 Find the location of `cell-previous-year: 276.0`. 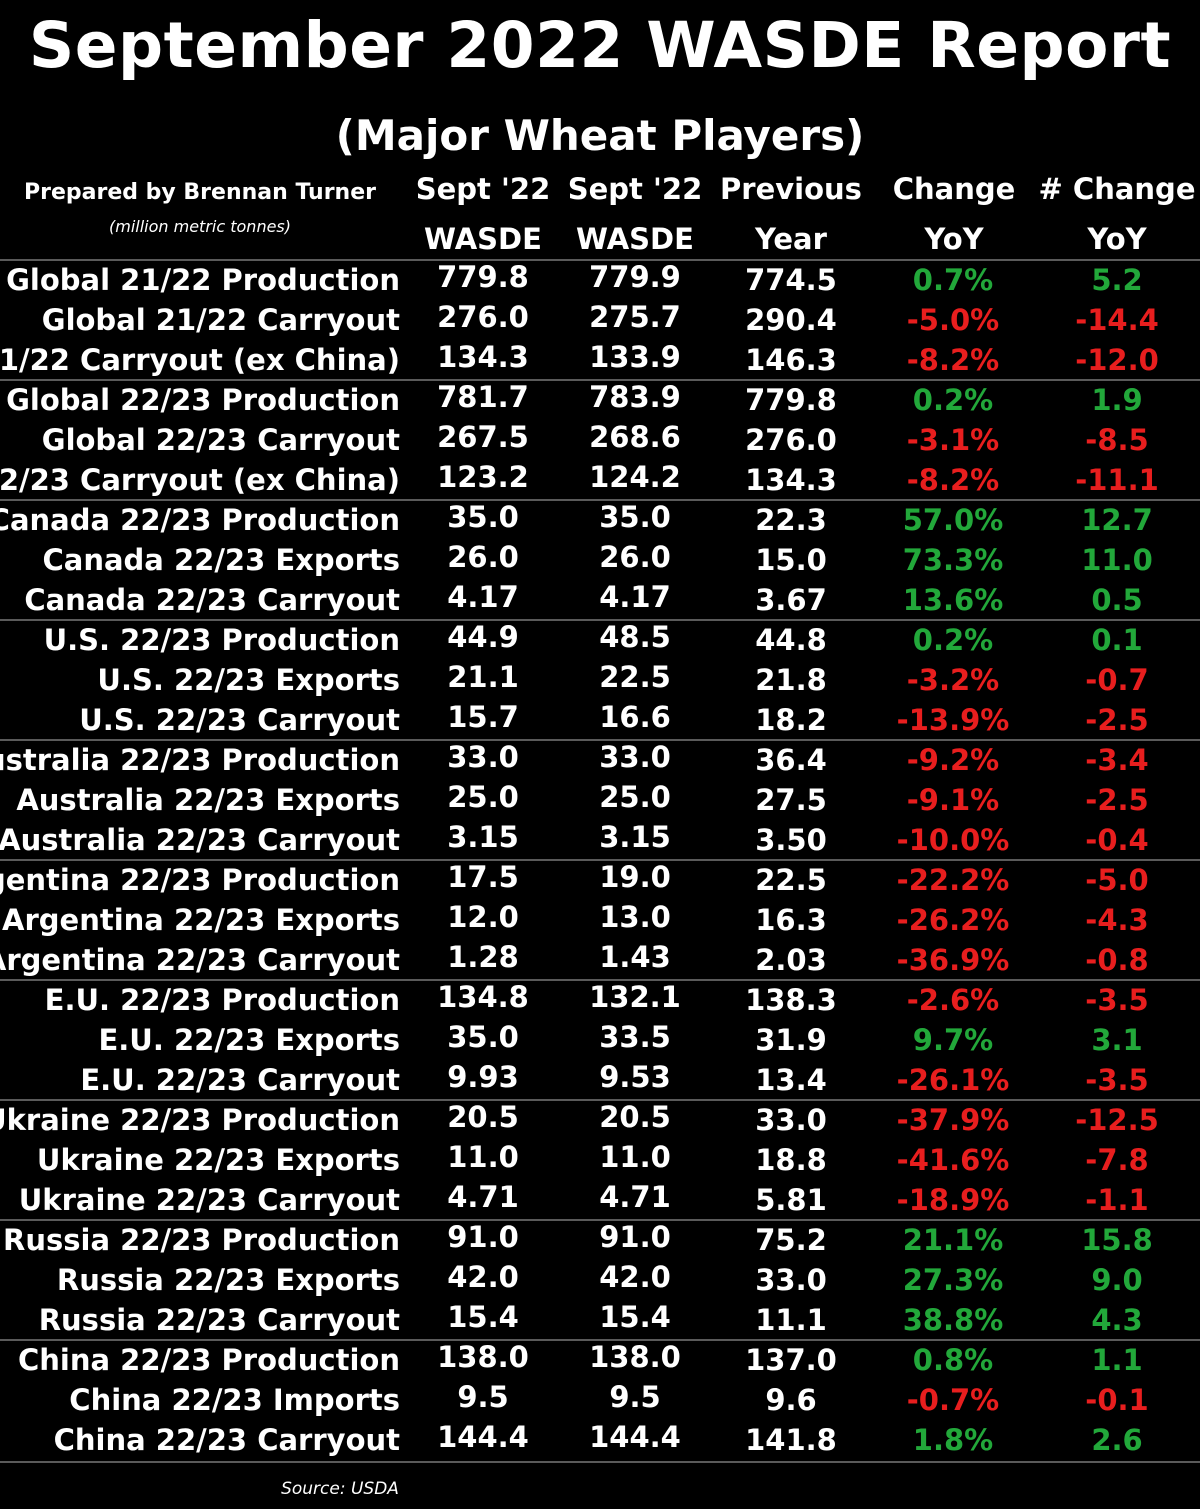

cell-previous-year: 276.0 is located at coordinates (791, 440).